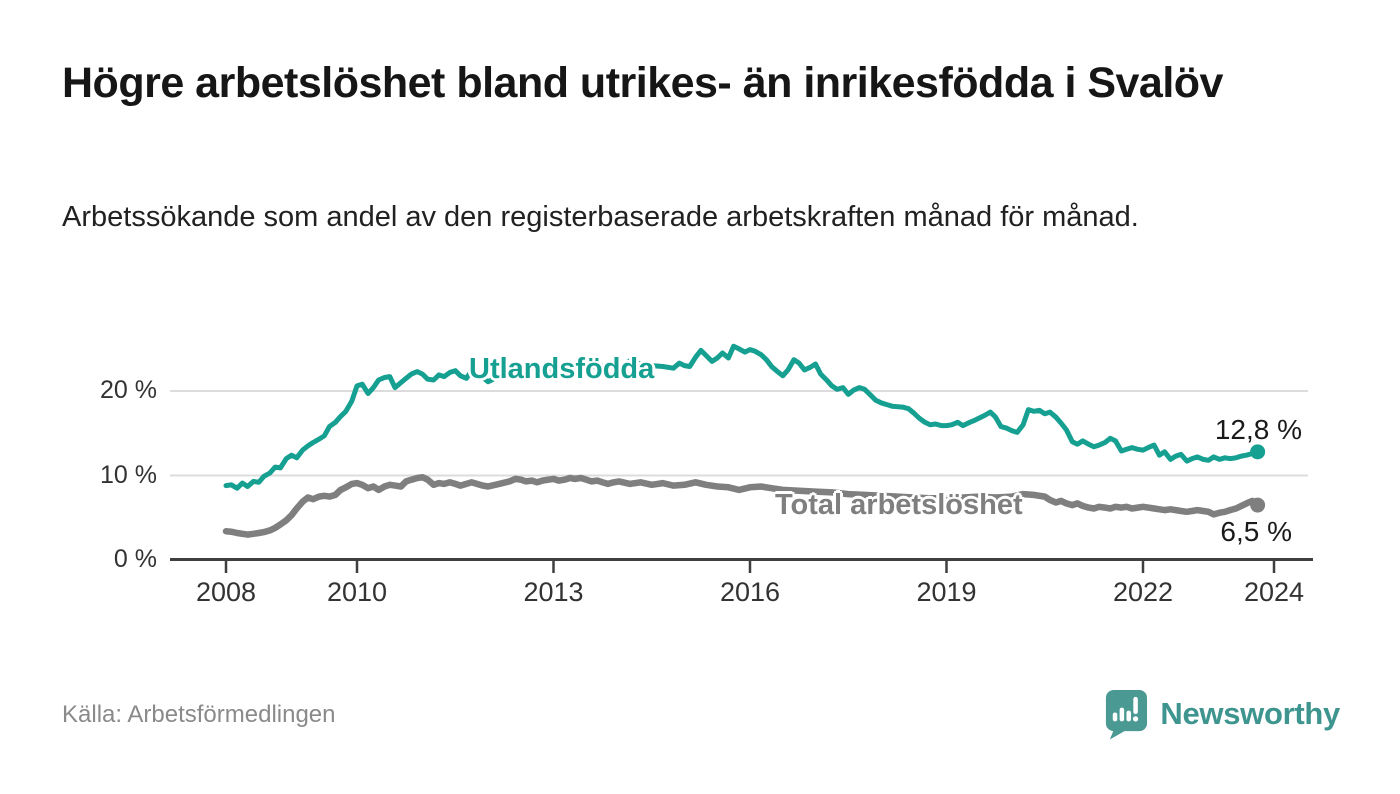 This screenshot has width=1400, height=794. What do you see at coordinates (199, 714) in the screenshot?
I see `source-text: Källa: Arbetsförmedlingen` at bounding box center [199, 714].